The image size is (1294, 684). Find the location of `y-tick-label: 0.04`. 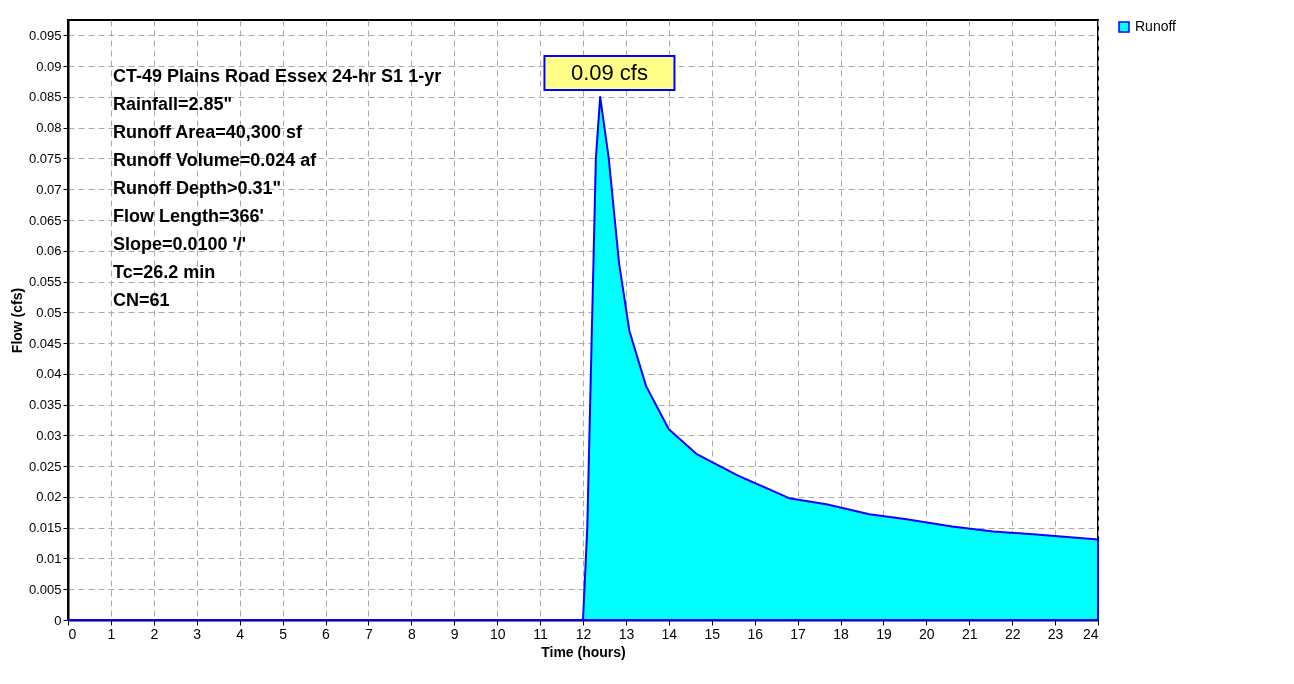

y-tick-label: 0.04 is located at coordinates (49, 374).